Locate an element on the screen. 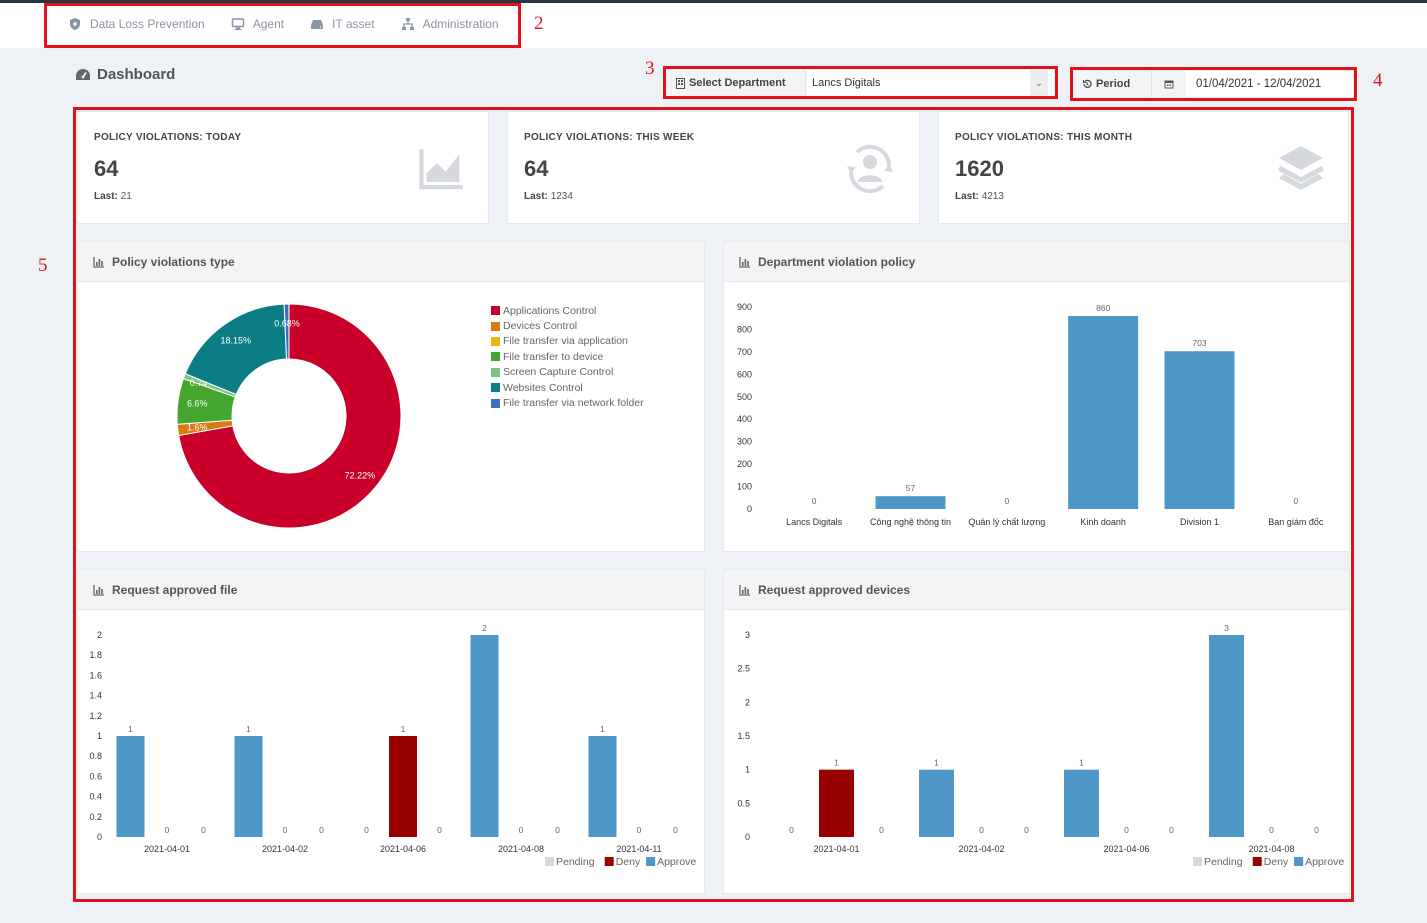 Image resolution: width=1427 pixels, height=923 pixels. nav-item-agent: Agent is located at coordinates (257, 24).